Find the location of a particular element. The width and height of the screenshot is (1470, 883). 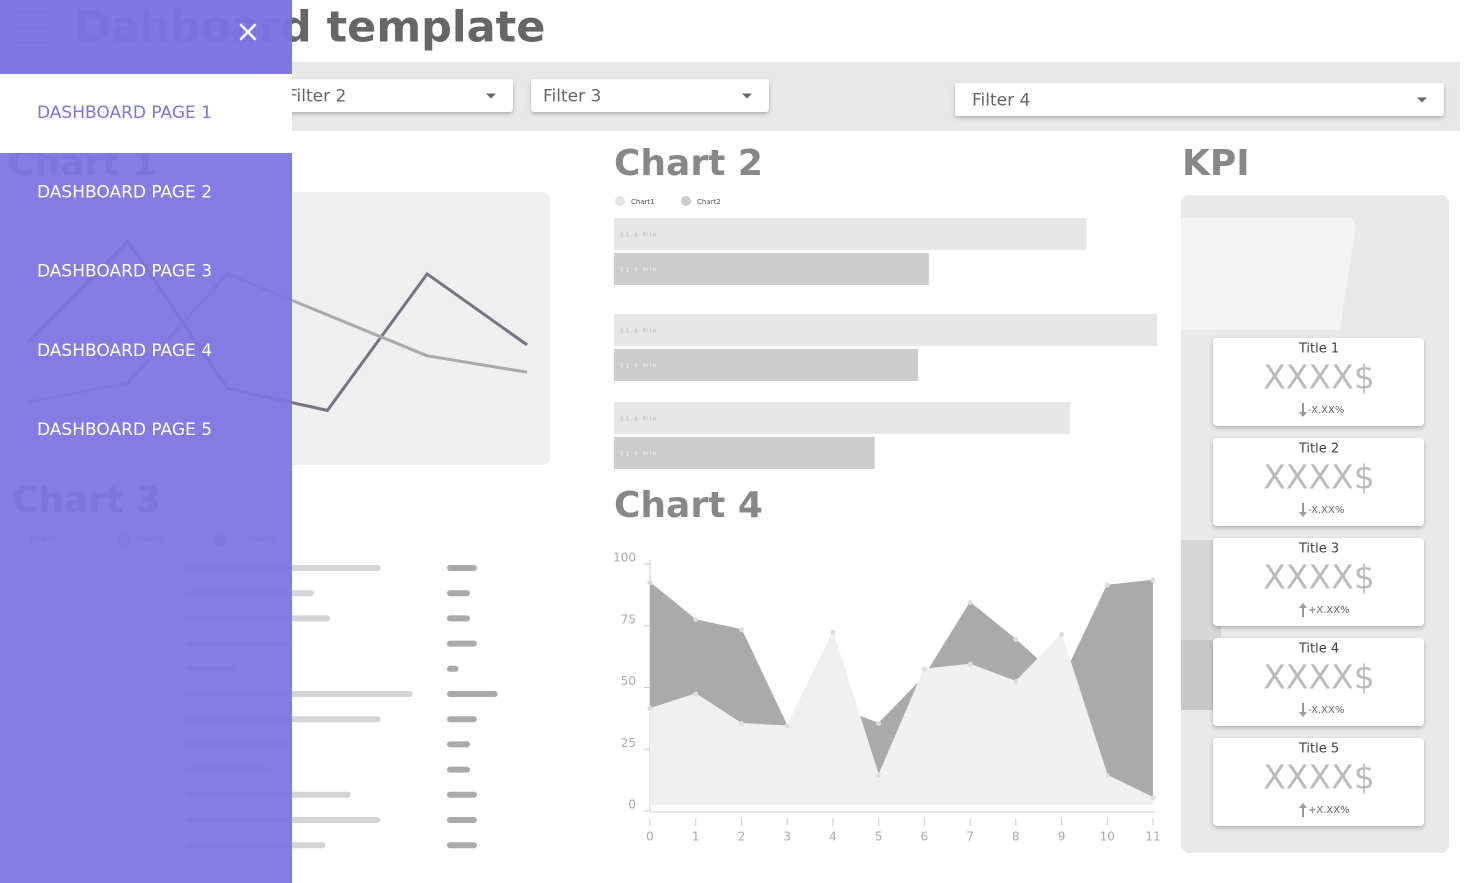

filter-dropdown: Filter 3 is located at coordinates (650, 95).